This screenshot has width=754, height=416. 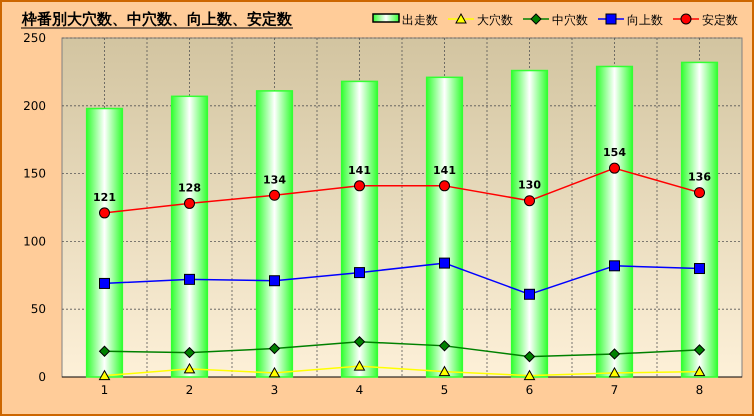 I want to click on x-tick-label: 4, so click(x=360, y=390).